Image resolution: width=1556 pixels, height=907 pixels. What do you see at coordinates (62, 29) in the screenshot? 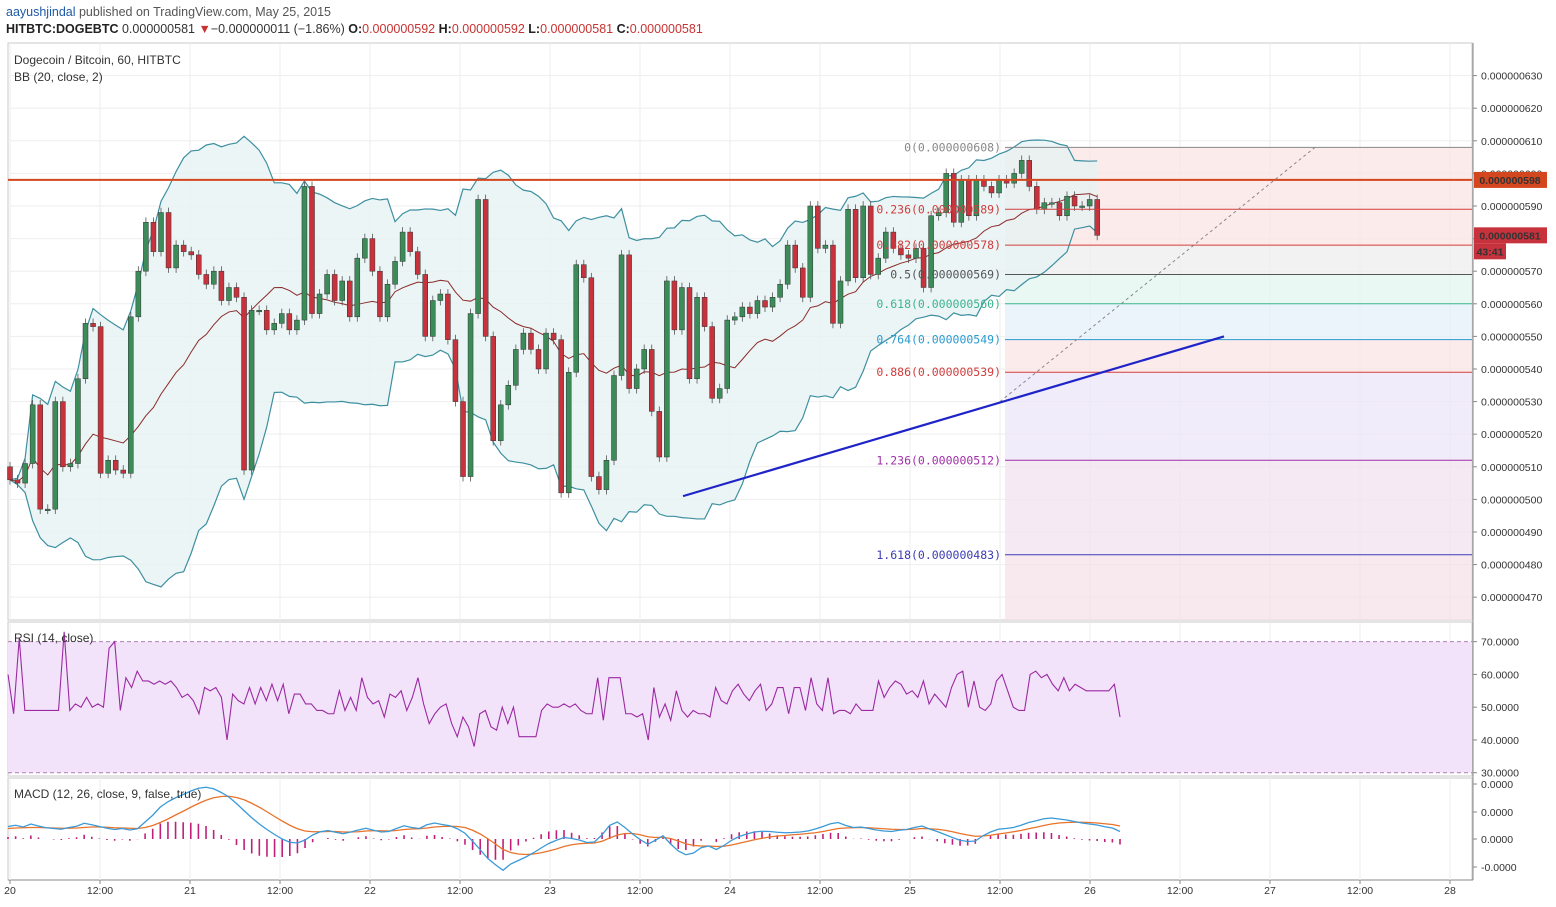
I see `symbol-label: HITBTC:DOGEBTC` at bounding box center [62, 29].